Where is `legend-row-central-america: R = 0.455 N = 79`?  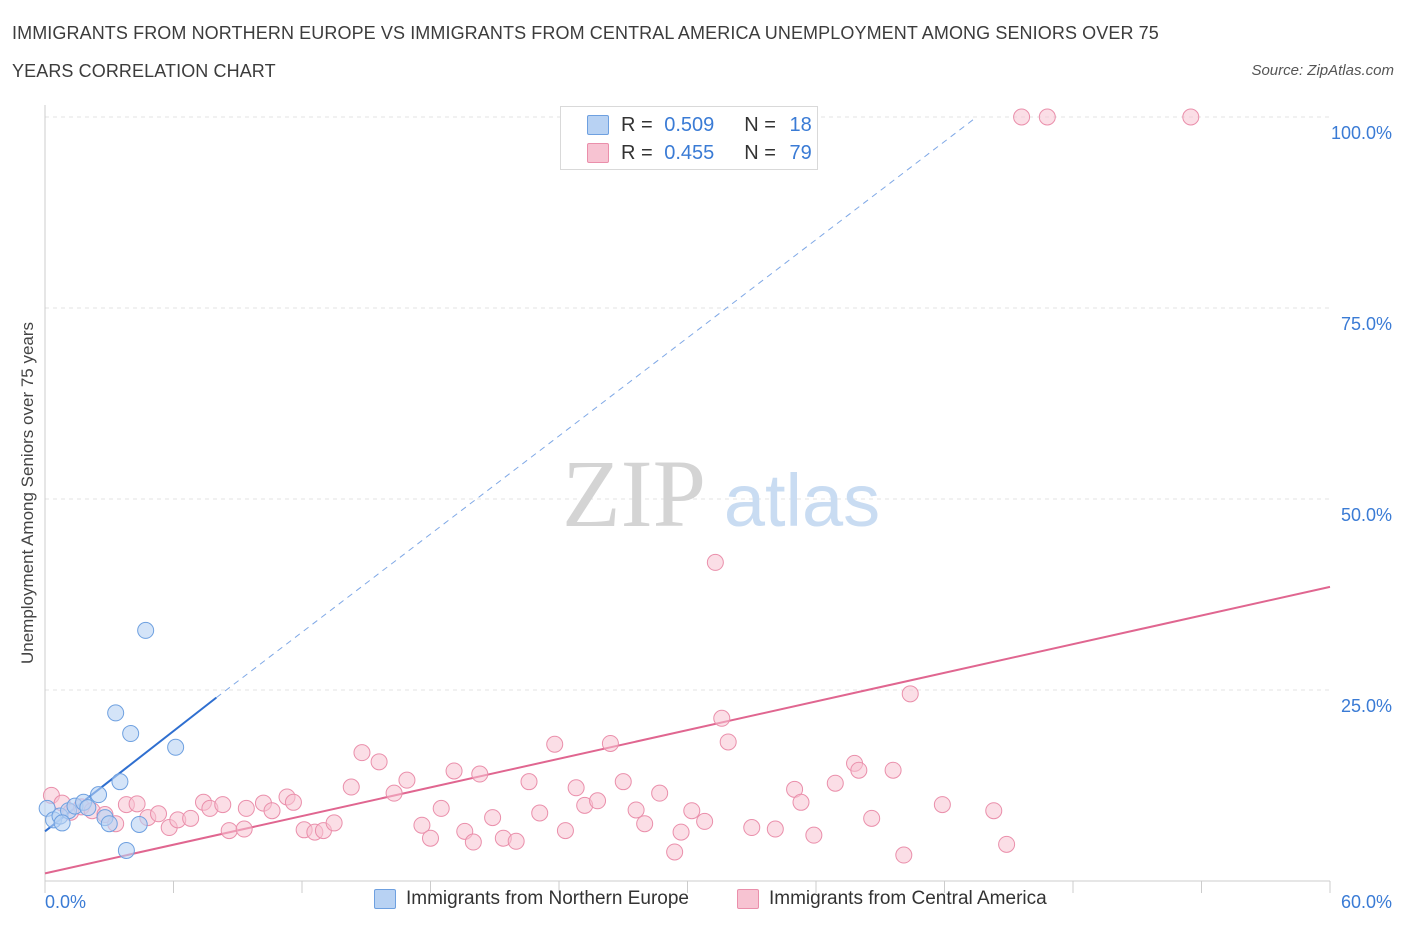 legend-row-central-america: R = 0.455 N = 79 is located at coordinates (699, 153).